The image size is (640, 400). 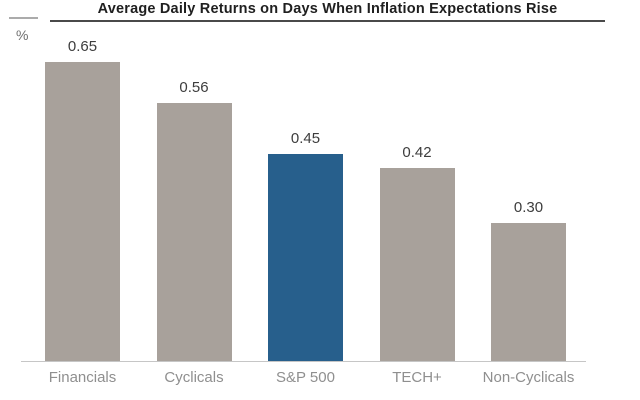 I want to click on bar-group-non-cyclicals: 0.30, so click(x=528, y=280).